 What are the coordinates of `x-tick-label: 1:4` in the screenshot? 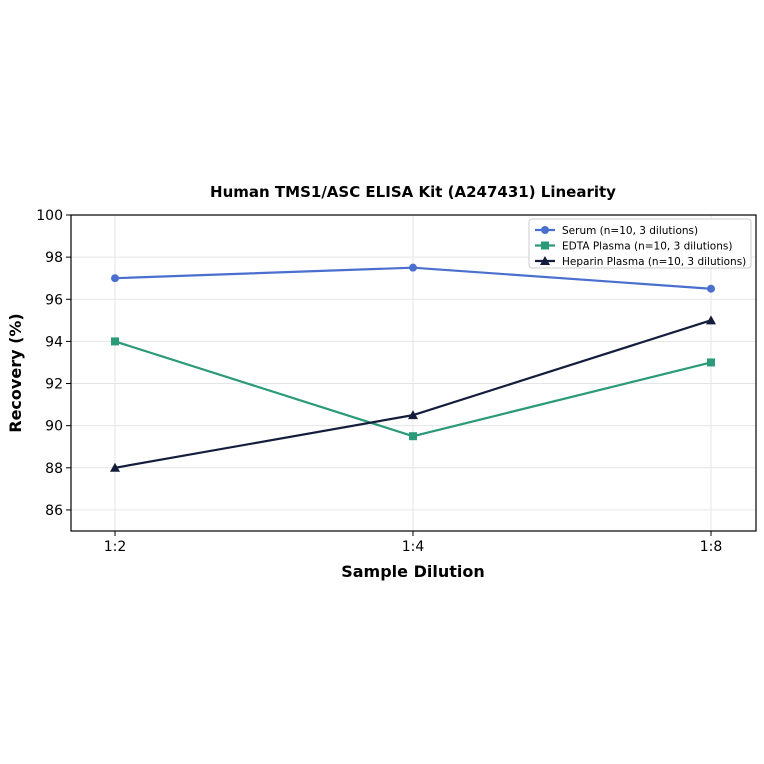 It's located at (413, 547).